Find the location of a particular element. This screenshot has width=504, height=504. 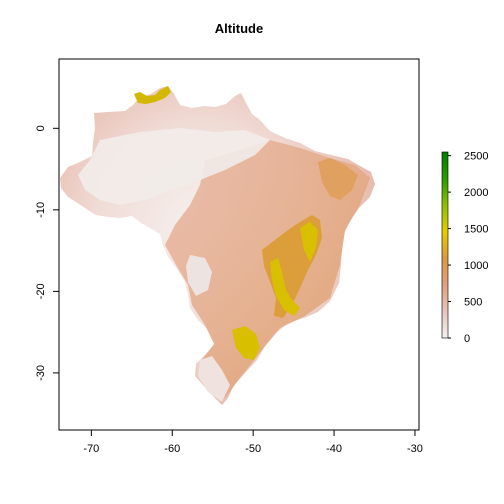

x-tick-label: -30 is located at coordinates (415, 449).